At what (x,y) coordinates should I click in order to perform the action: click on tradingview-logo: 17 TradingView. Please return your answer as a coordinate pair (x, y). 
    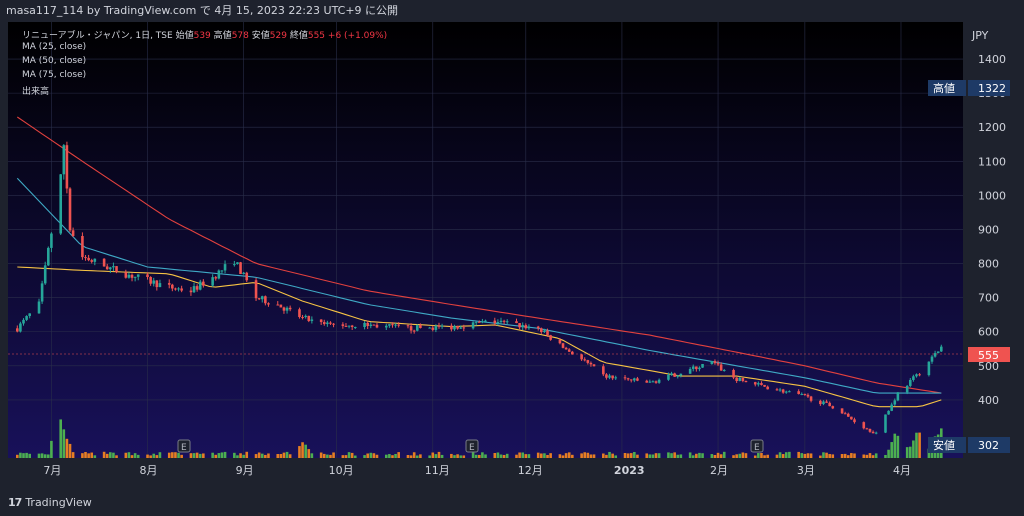
    Looking at the image, I should click on (50, 502).